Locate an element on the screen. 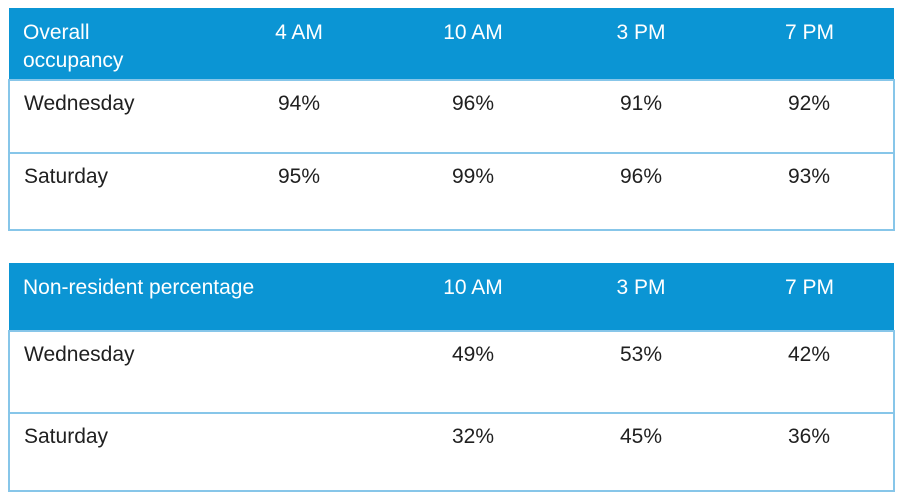  data-cell: 95% is located at coordinates (299, 191).